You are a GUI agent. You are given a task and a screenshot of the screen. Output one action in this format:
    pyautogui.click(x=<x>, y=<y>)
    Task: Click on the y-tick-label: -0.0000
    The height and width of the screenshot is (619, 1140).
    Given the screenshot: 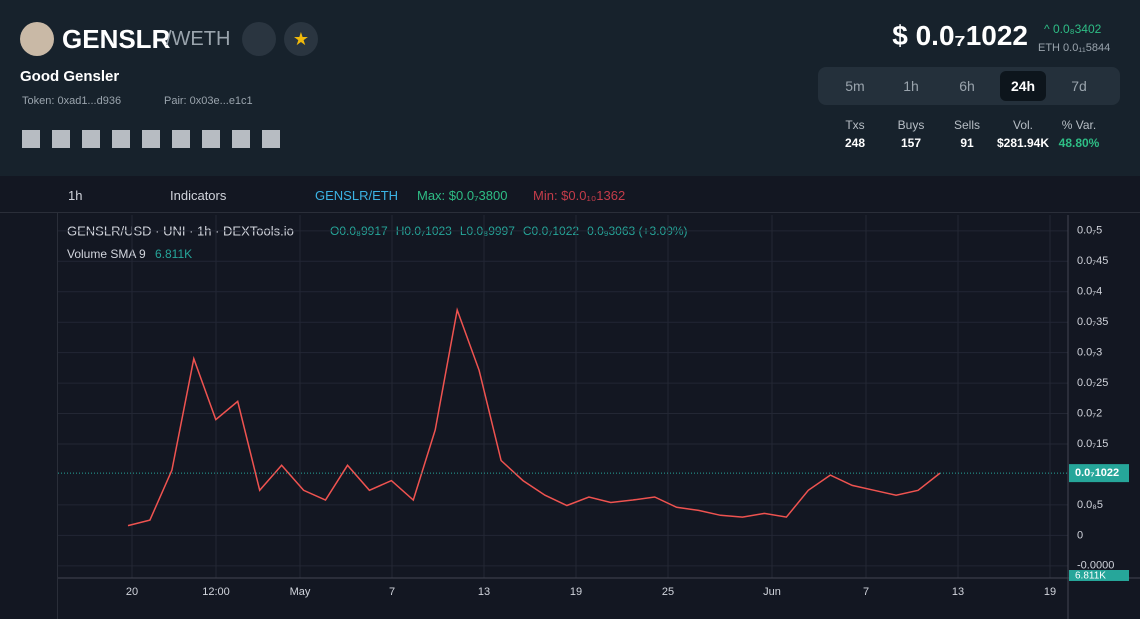 What is the action you would take?
    pyautogui.click(x=1095, y=566)
    